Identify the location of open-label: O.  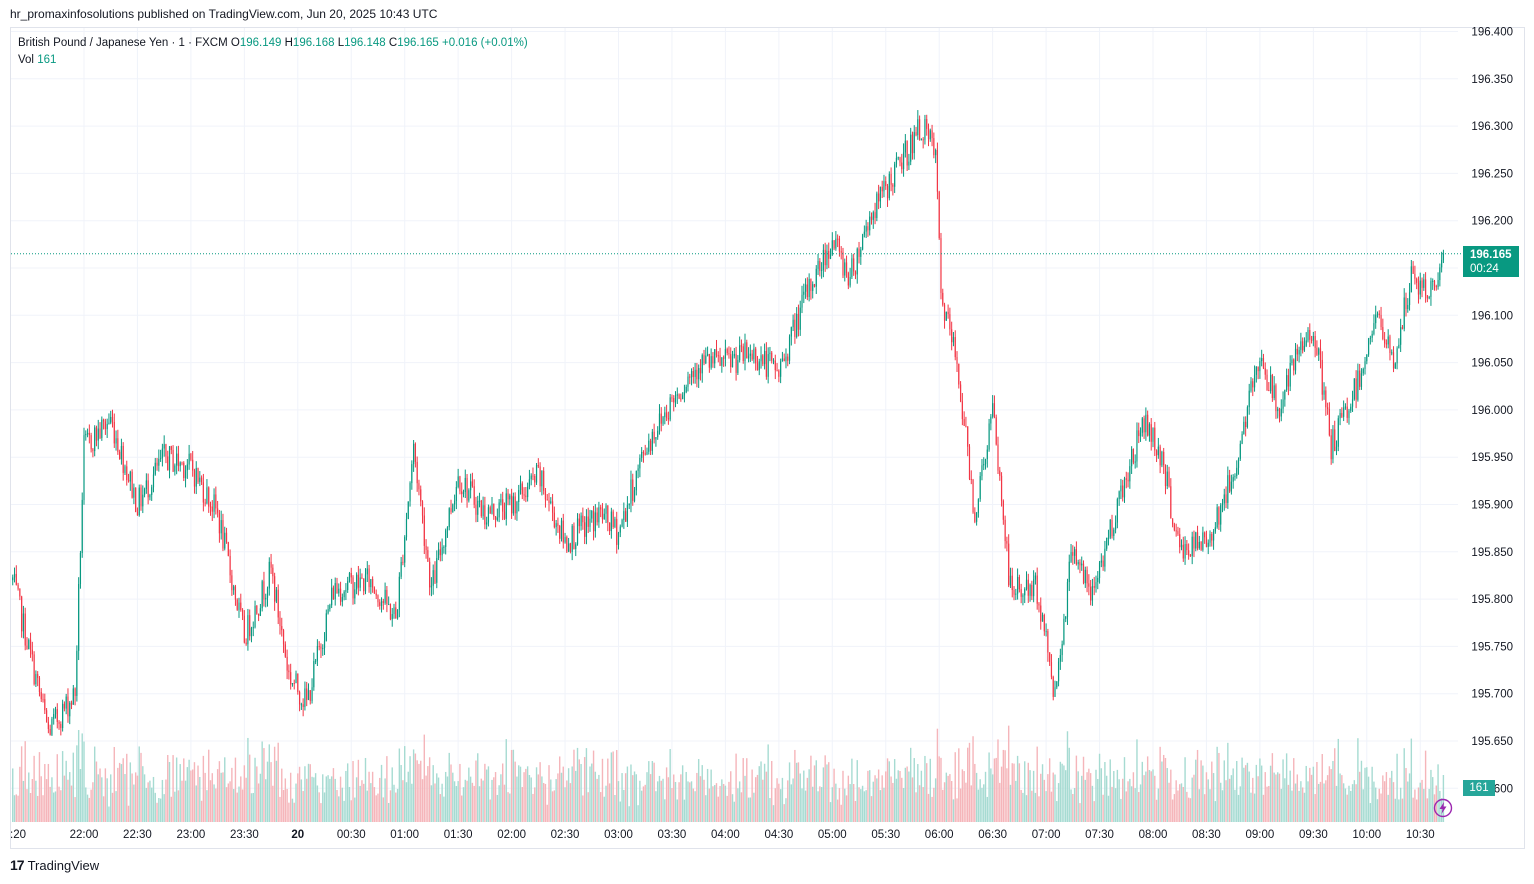
(235, 43).